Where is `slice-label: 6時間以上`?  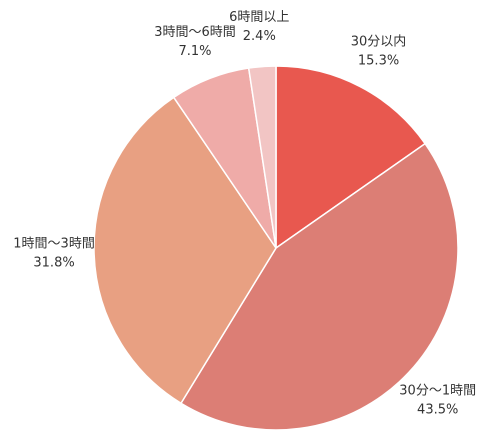
slice-label: 6時間以上 is located at coordinates (259, 17).